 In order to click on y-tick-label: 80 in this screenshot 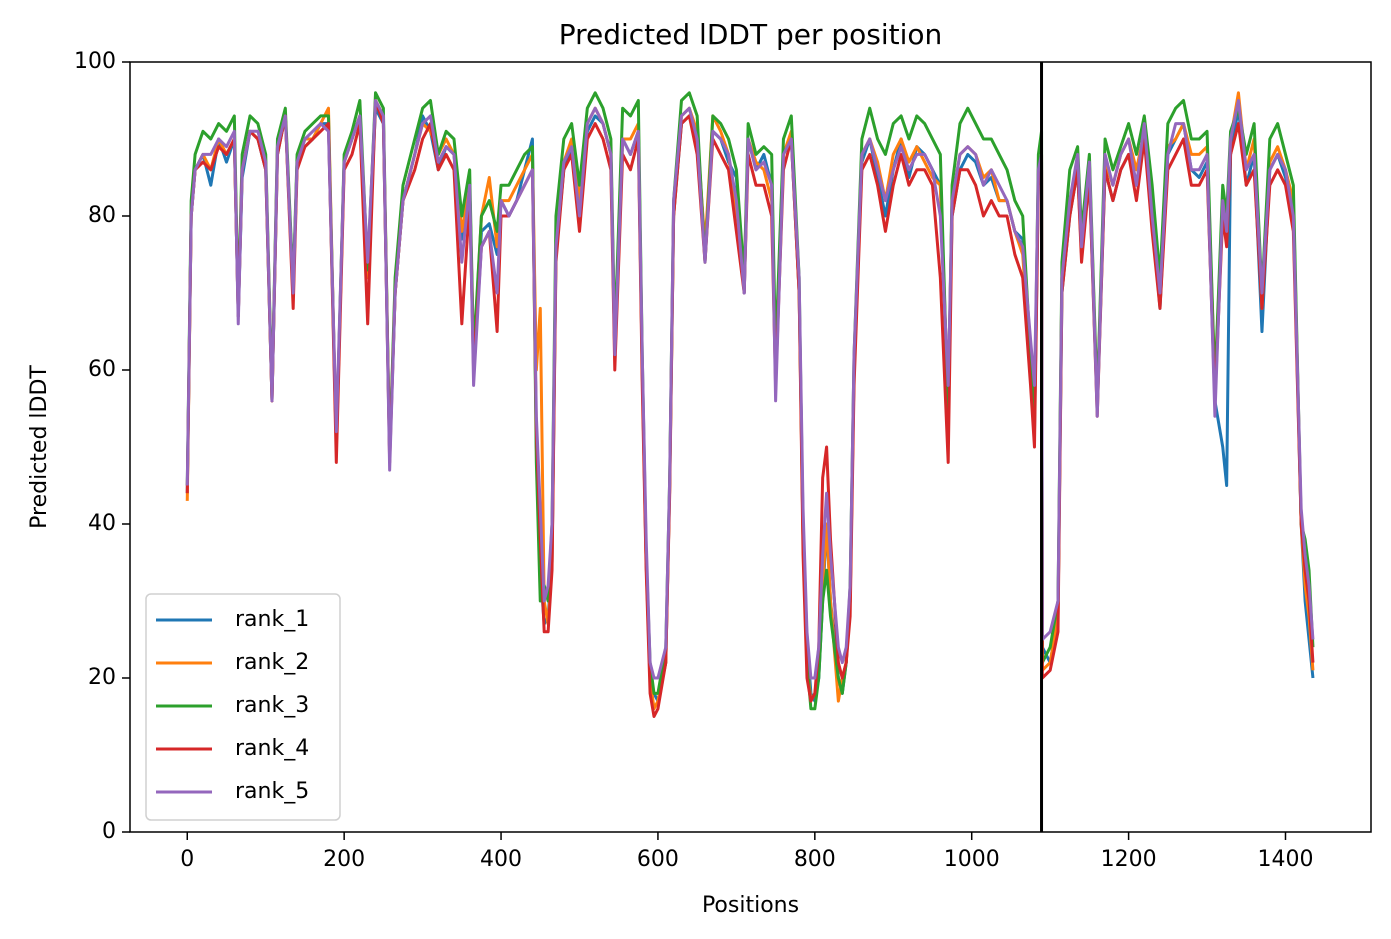, I will do `click(102, 215)`.